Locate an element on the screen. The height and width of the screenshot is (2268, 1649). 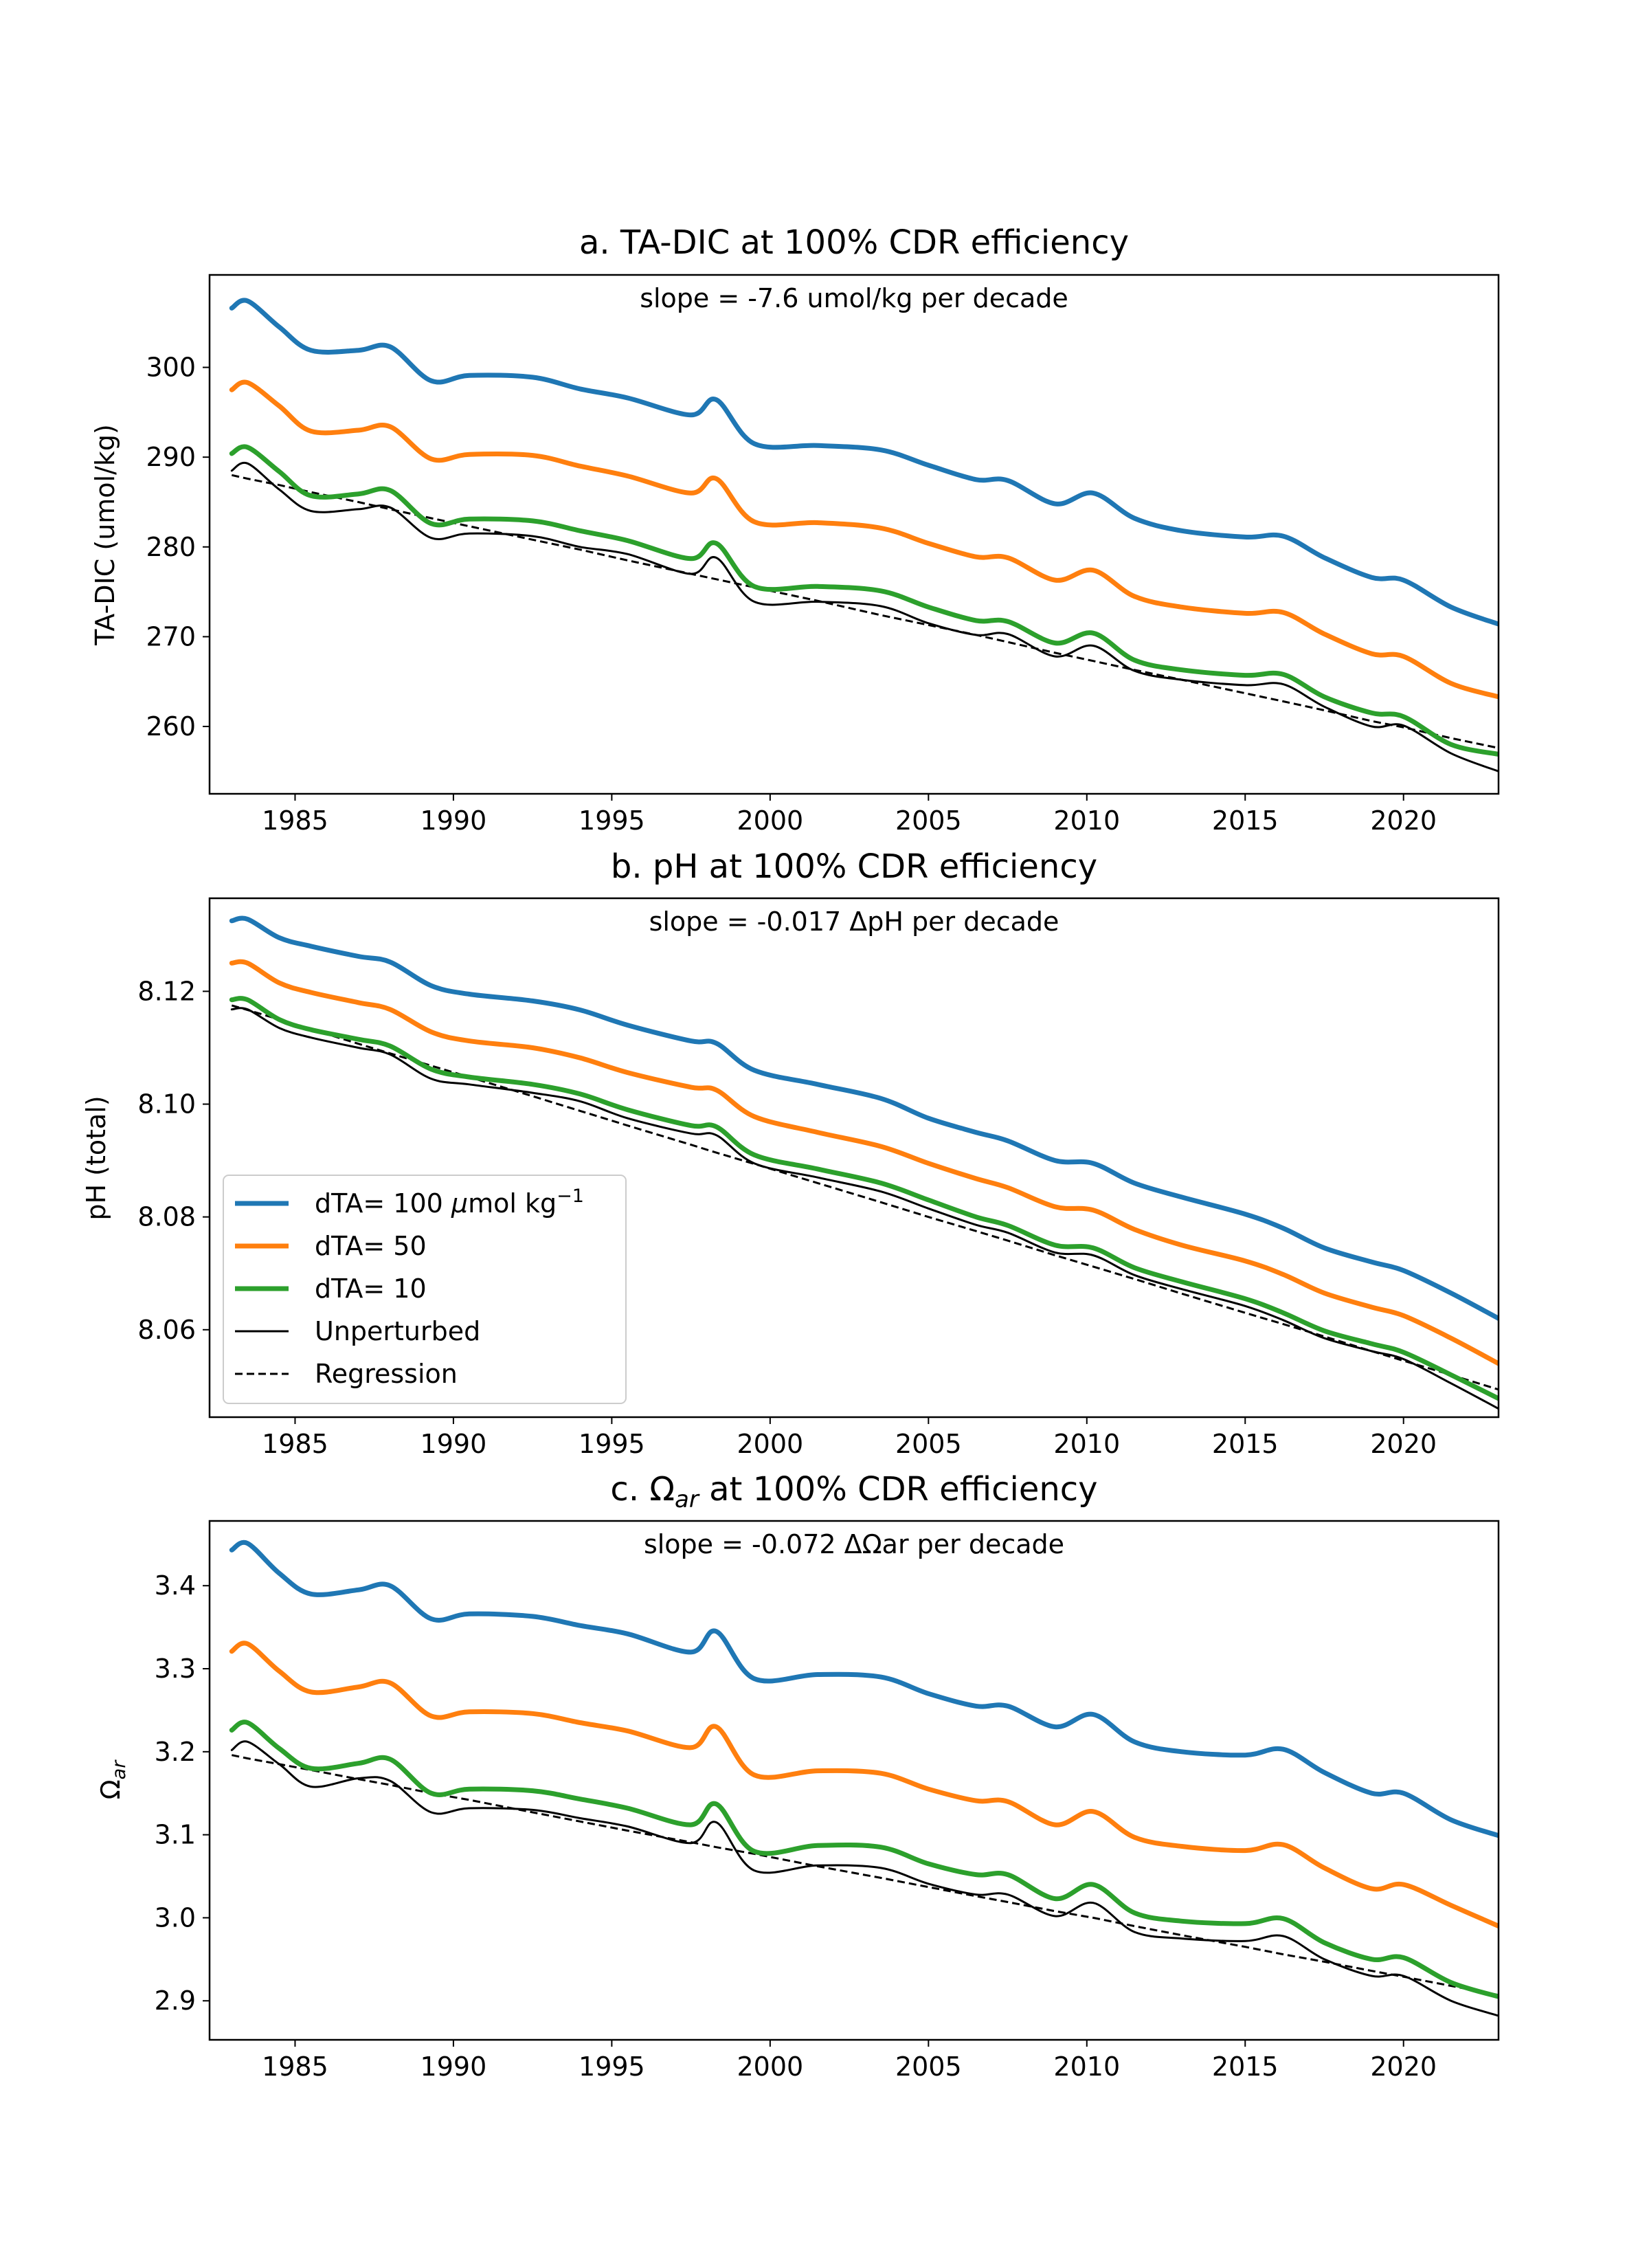
panel-b-xtick-label-1995: 1995 is located at coordinates (612, 1444).